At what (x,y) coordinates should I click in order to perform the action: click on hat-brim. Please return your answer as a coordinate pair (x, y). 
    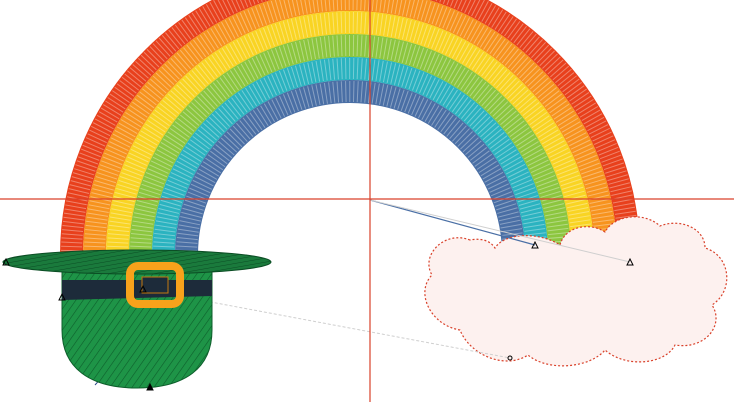
    Looking at the image, I should click on (137, 262).